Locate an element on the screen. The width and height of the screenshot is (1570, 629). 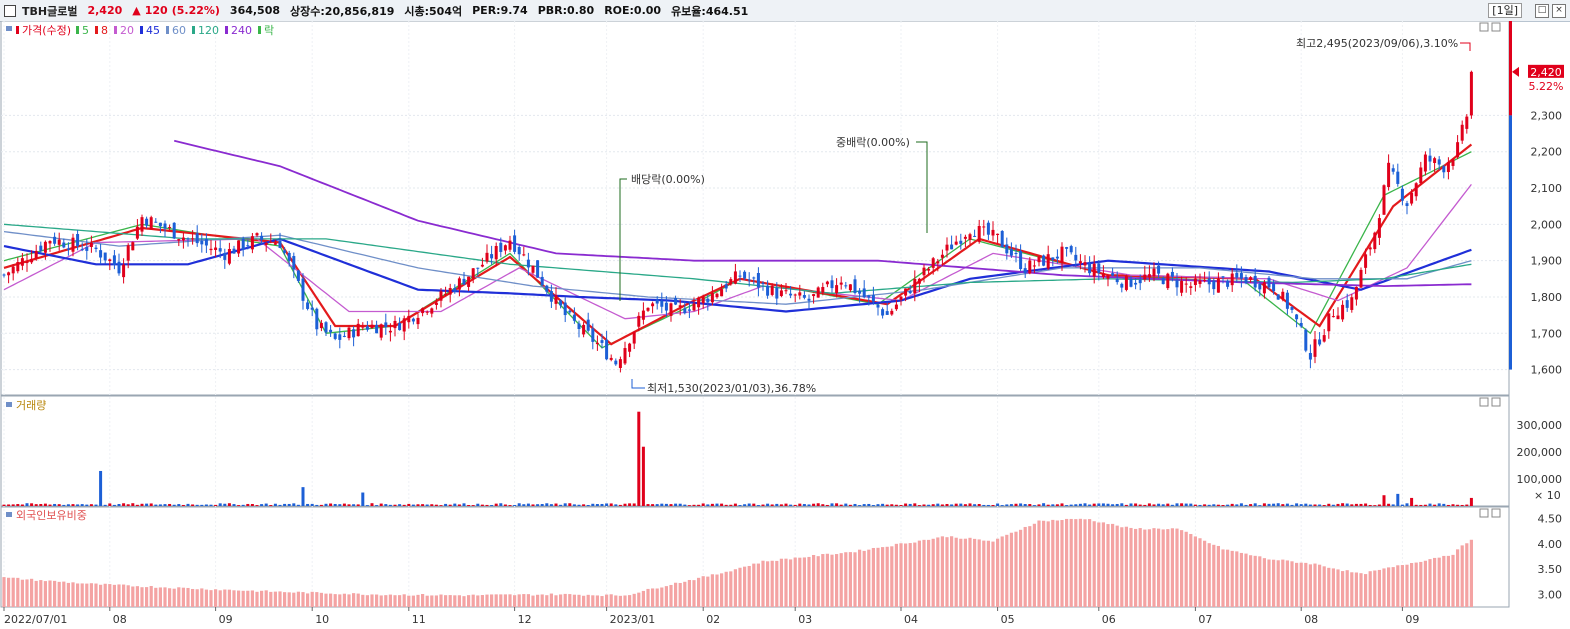
select-checkbox is located at coordinates (10, 10).